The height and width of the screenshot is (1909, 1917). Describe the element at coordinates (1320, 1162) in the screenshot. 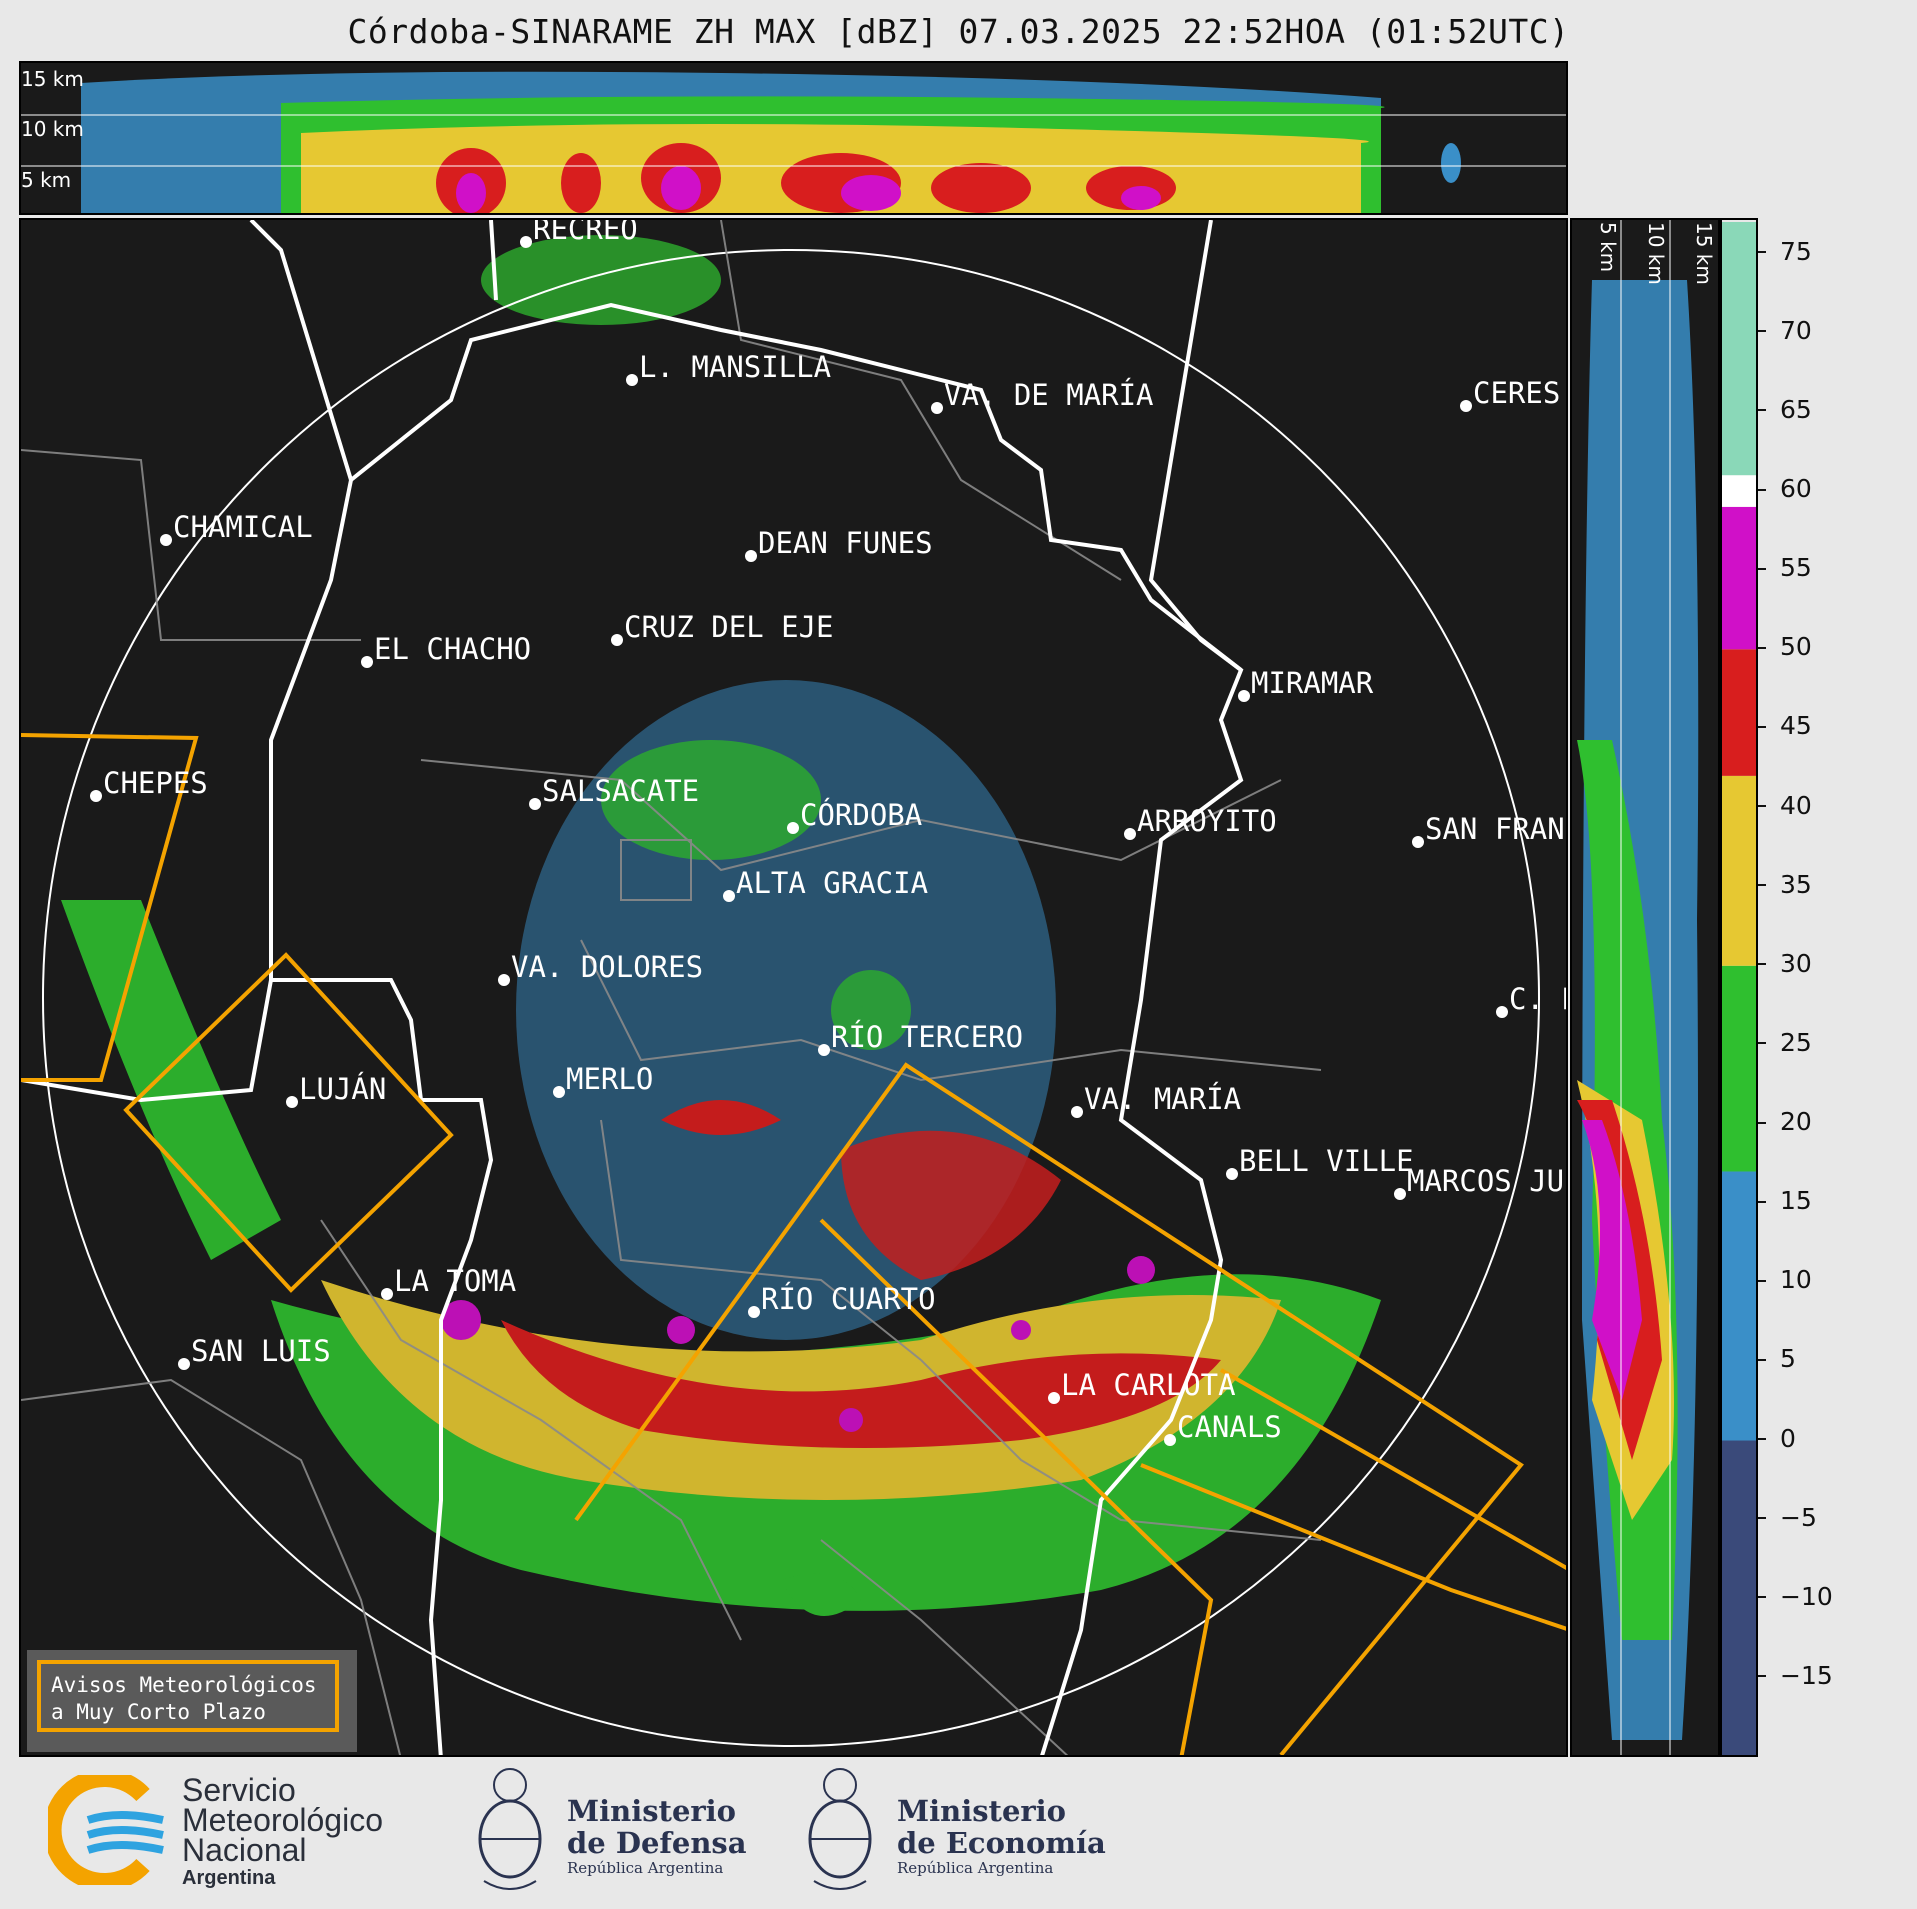

I see `city-label: BELL VILLE` at that location.